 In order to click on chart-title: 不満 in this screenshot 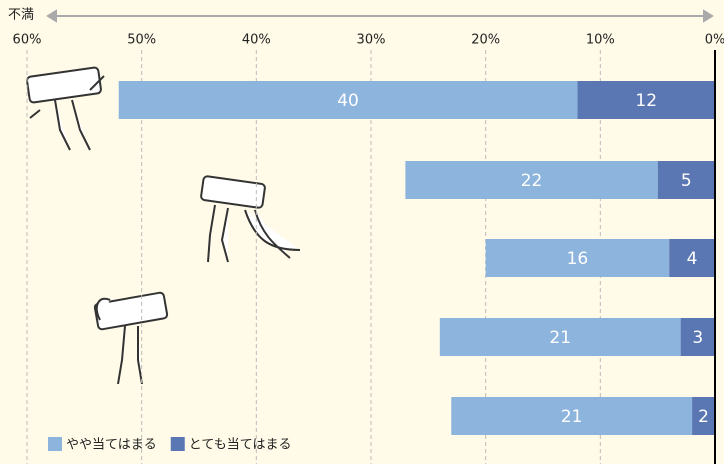, I will do `click(21, 15)`.